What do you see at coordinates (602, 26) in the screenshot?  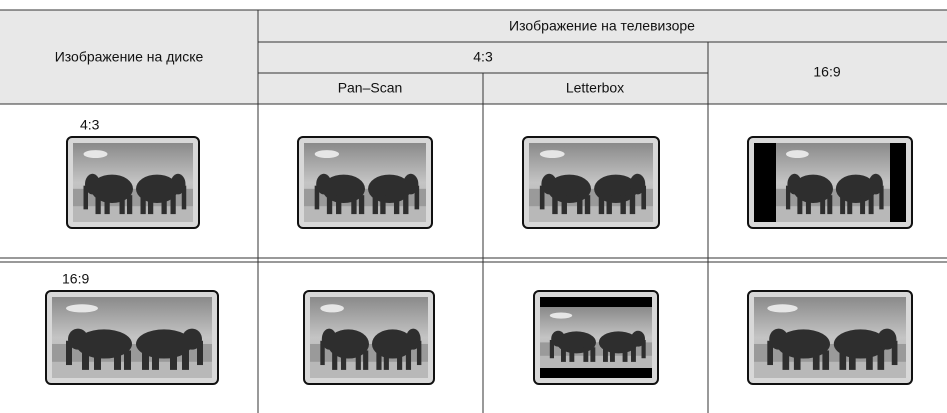 I see `header-tv: Изображение на телевизоре` at bounding box center [602, 26].